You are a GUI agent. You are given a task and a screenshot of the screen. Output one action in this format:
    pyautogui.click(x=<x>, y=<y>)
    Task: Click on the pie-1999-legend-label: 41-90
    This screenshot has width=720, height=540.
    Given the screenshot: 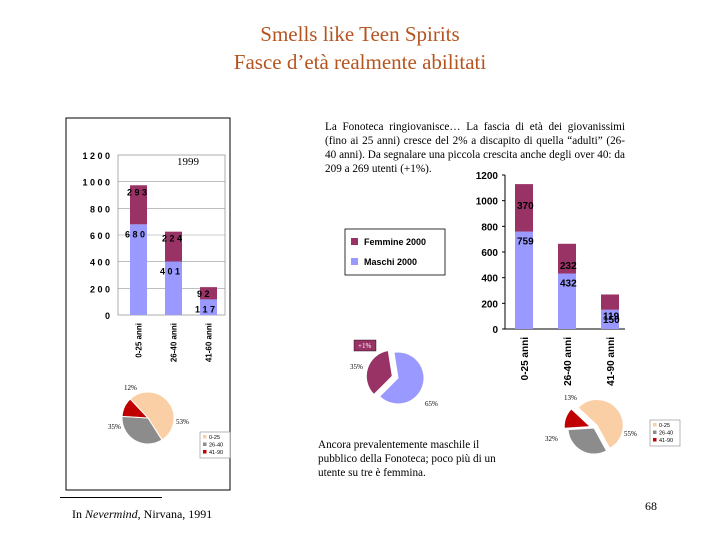 What is the action you would take?
    pyautogui.click(x=216, y=453)
    